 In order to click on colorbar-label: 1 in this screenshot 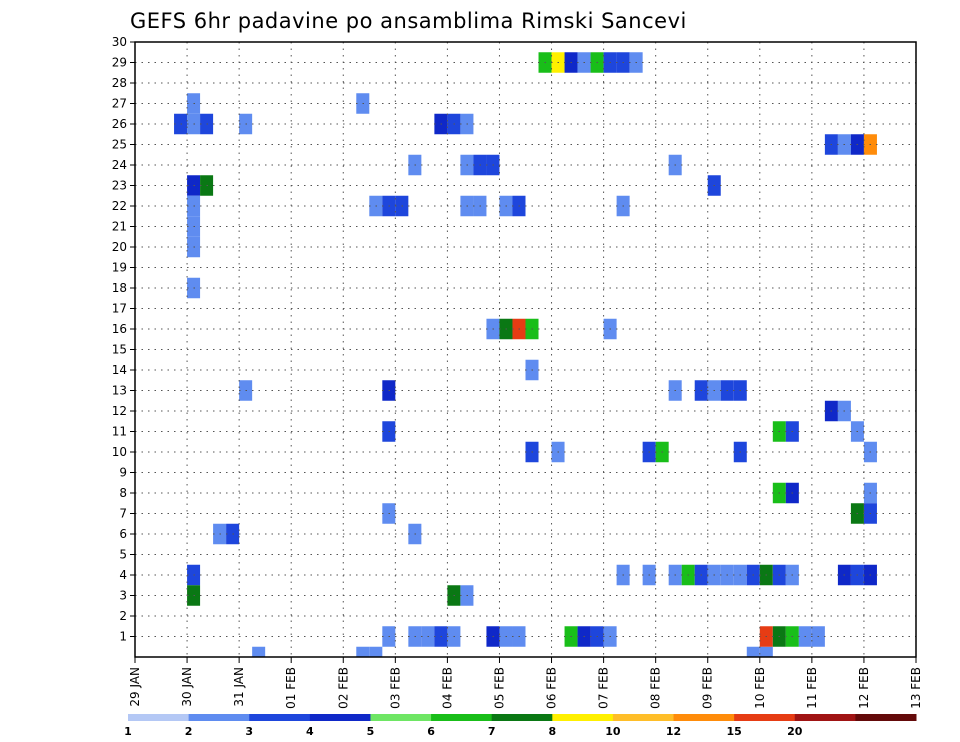, I will do `click(128, 731)`.